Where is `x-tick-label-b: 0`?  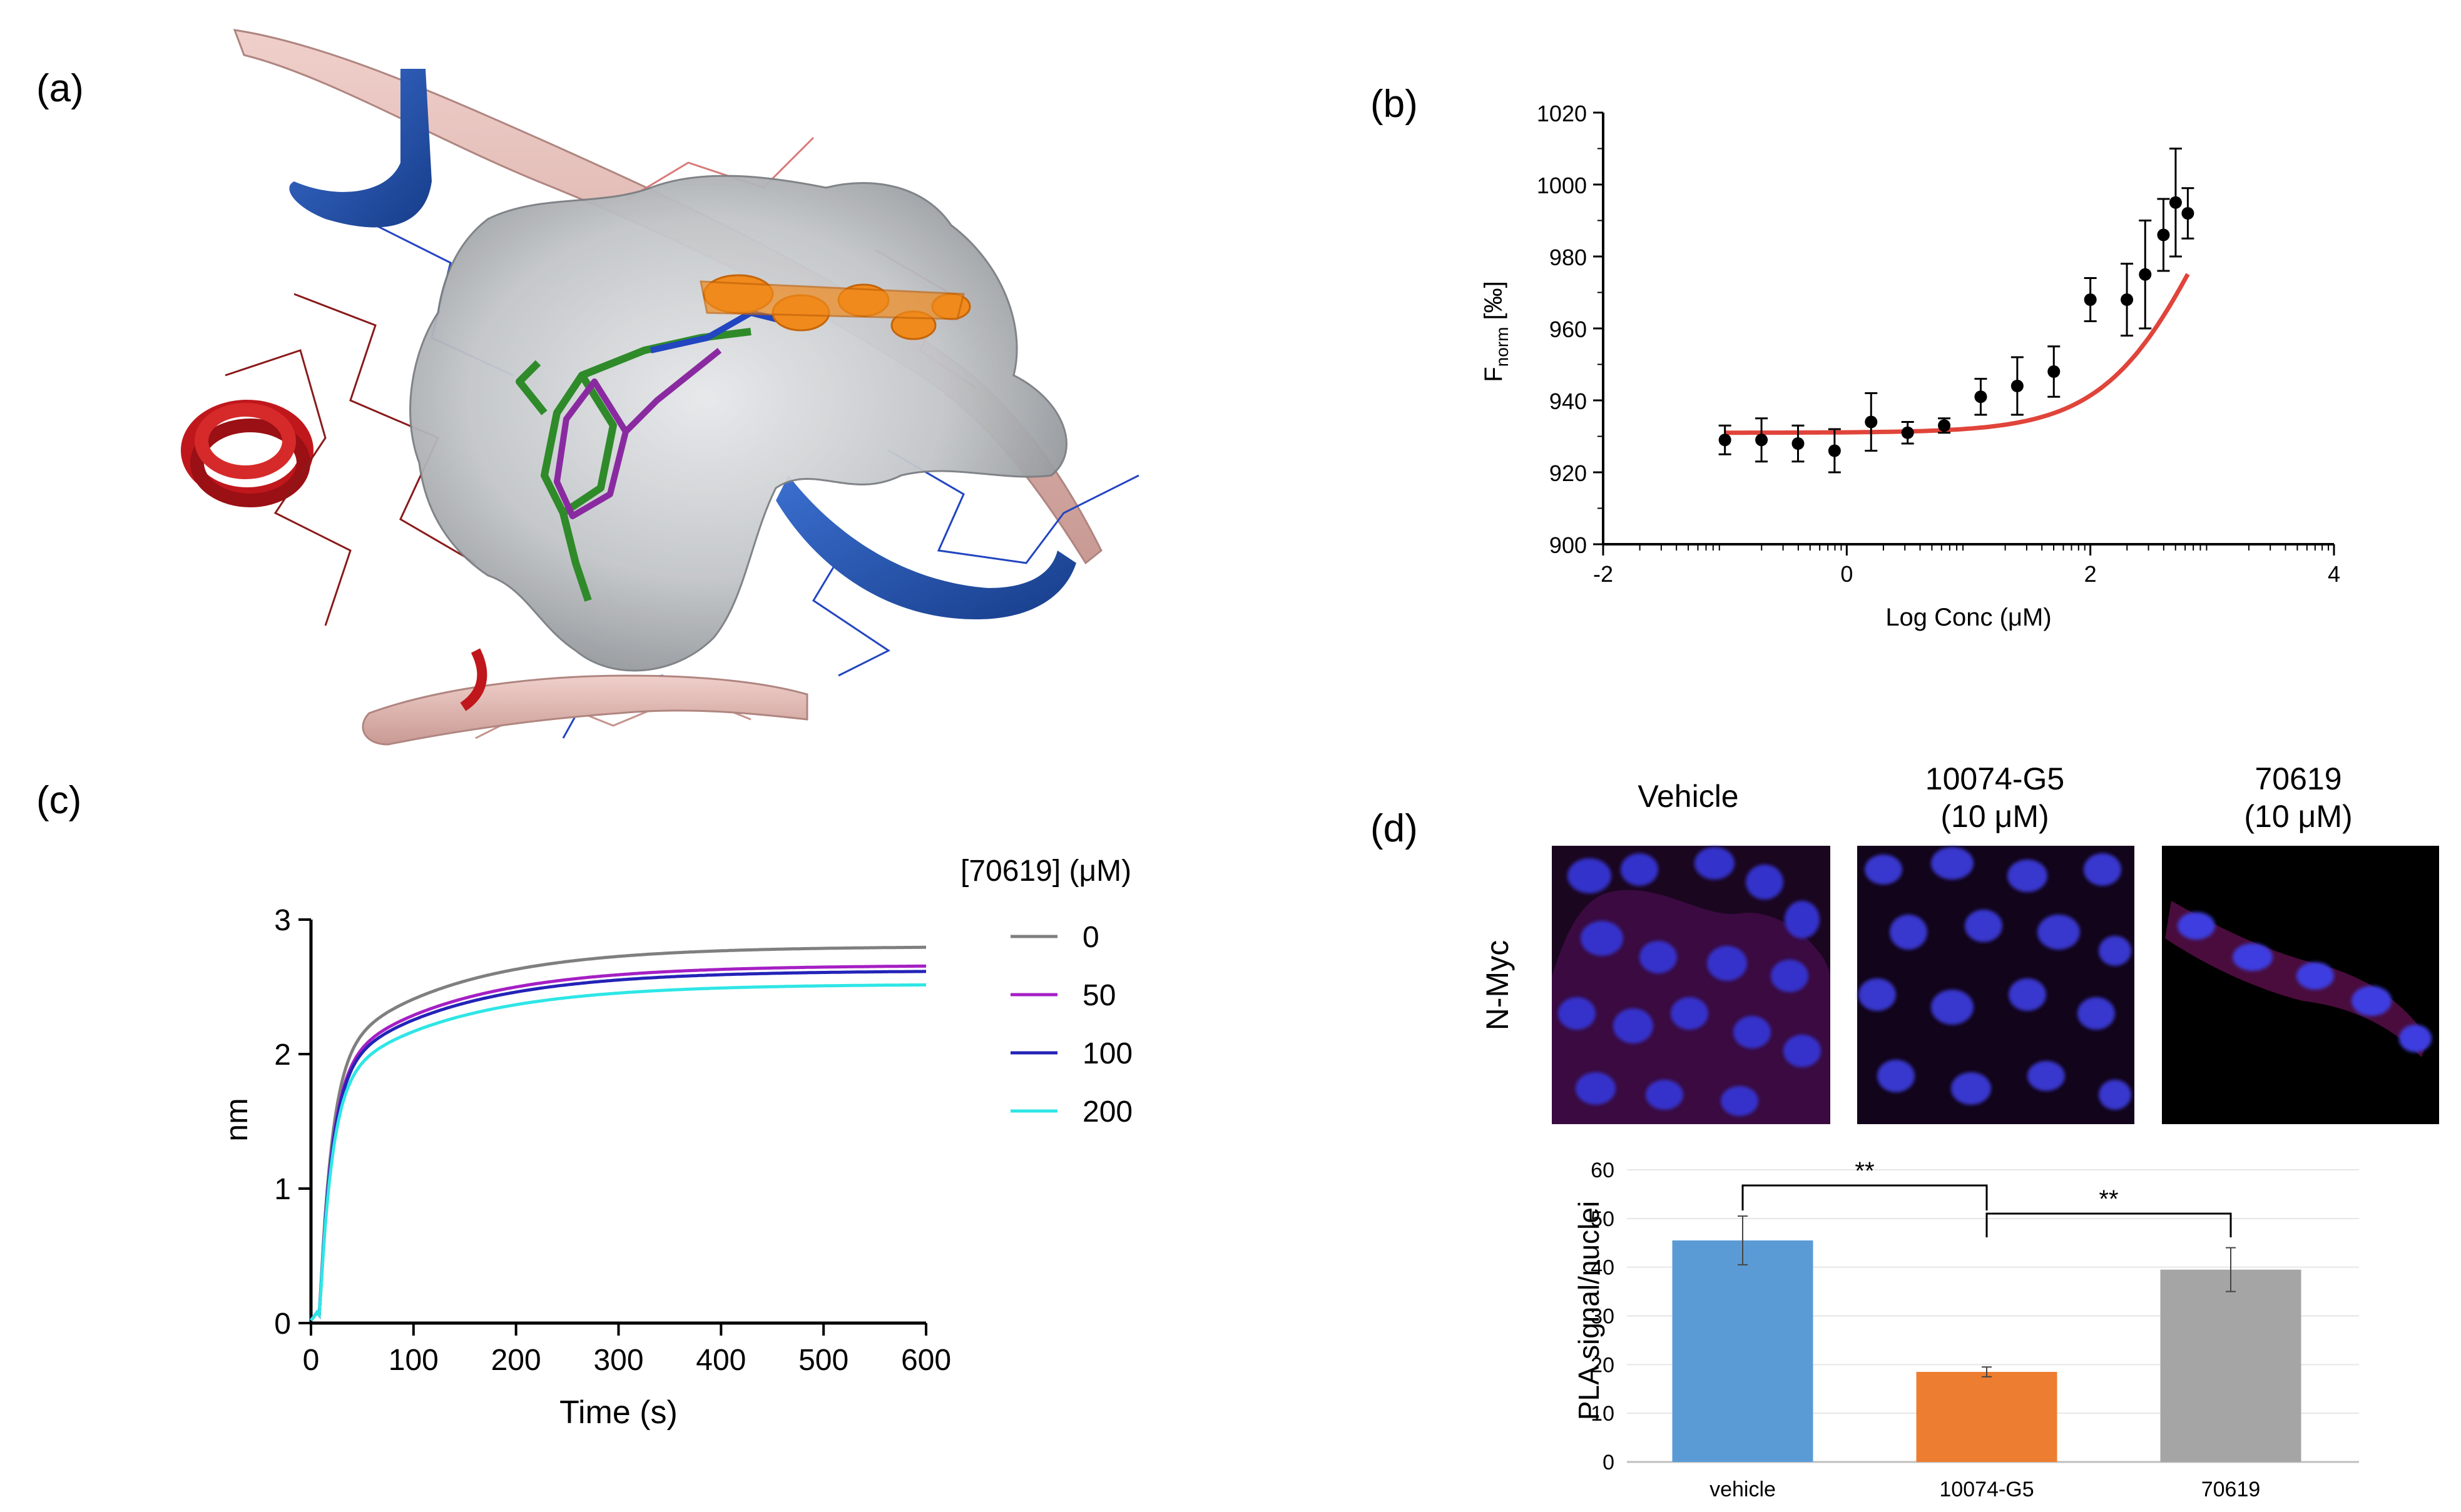
x-tick-label-b: 0 is located at coordinates (1847, 574).